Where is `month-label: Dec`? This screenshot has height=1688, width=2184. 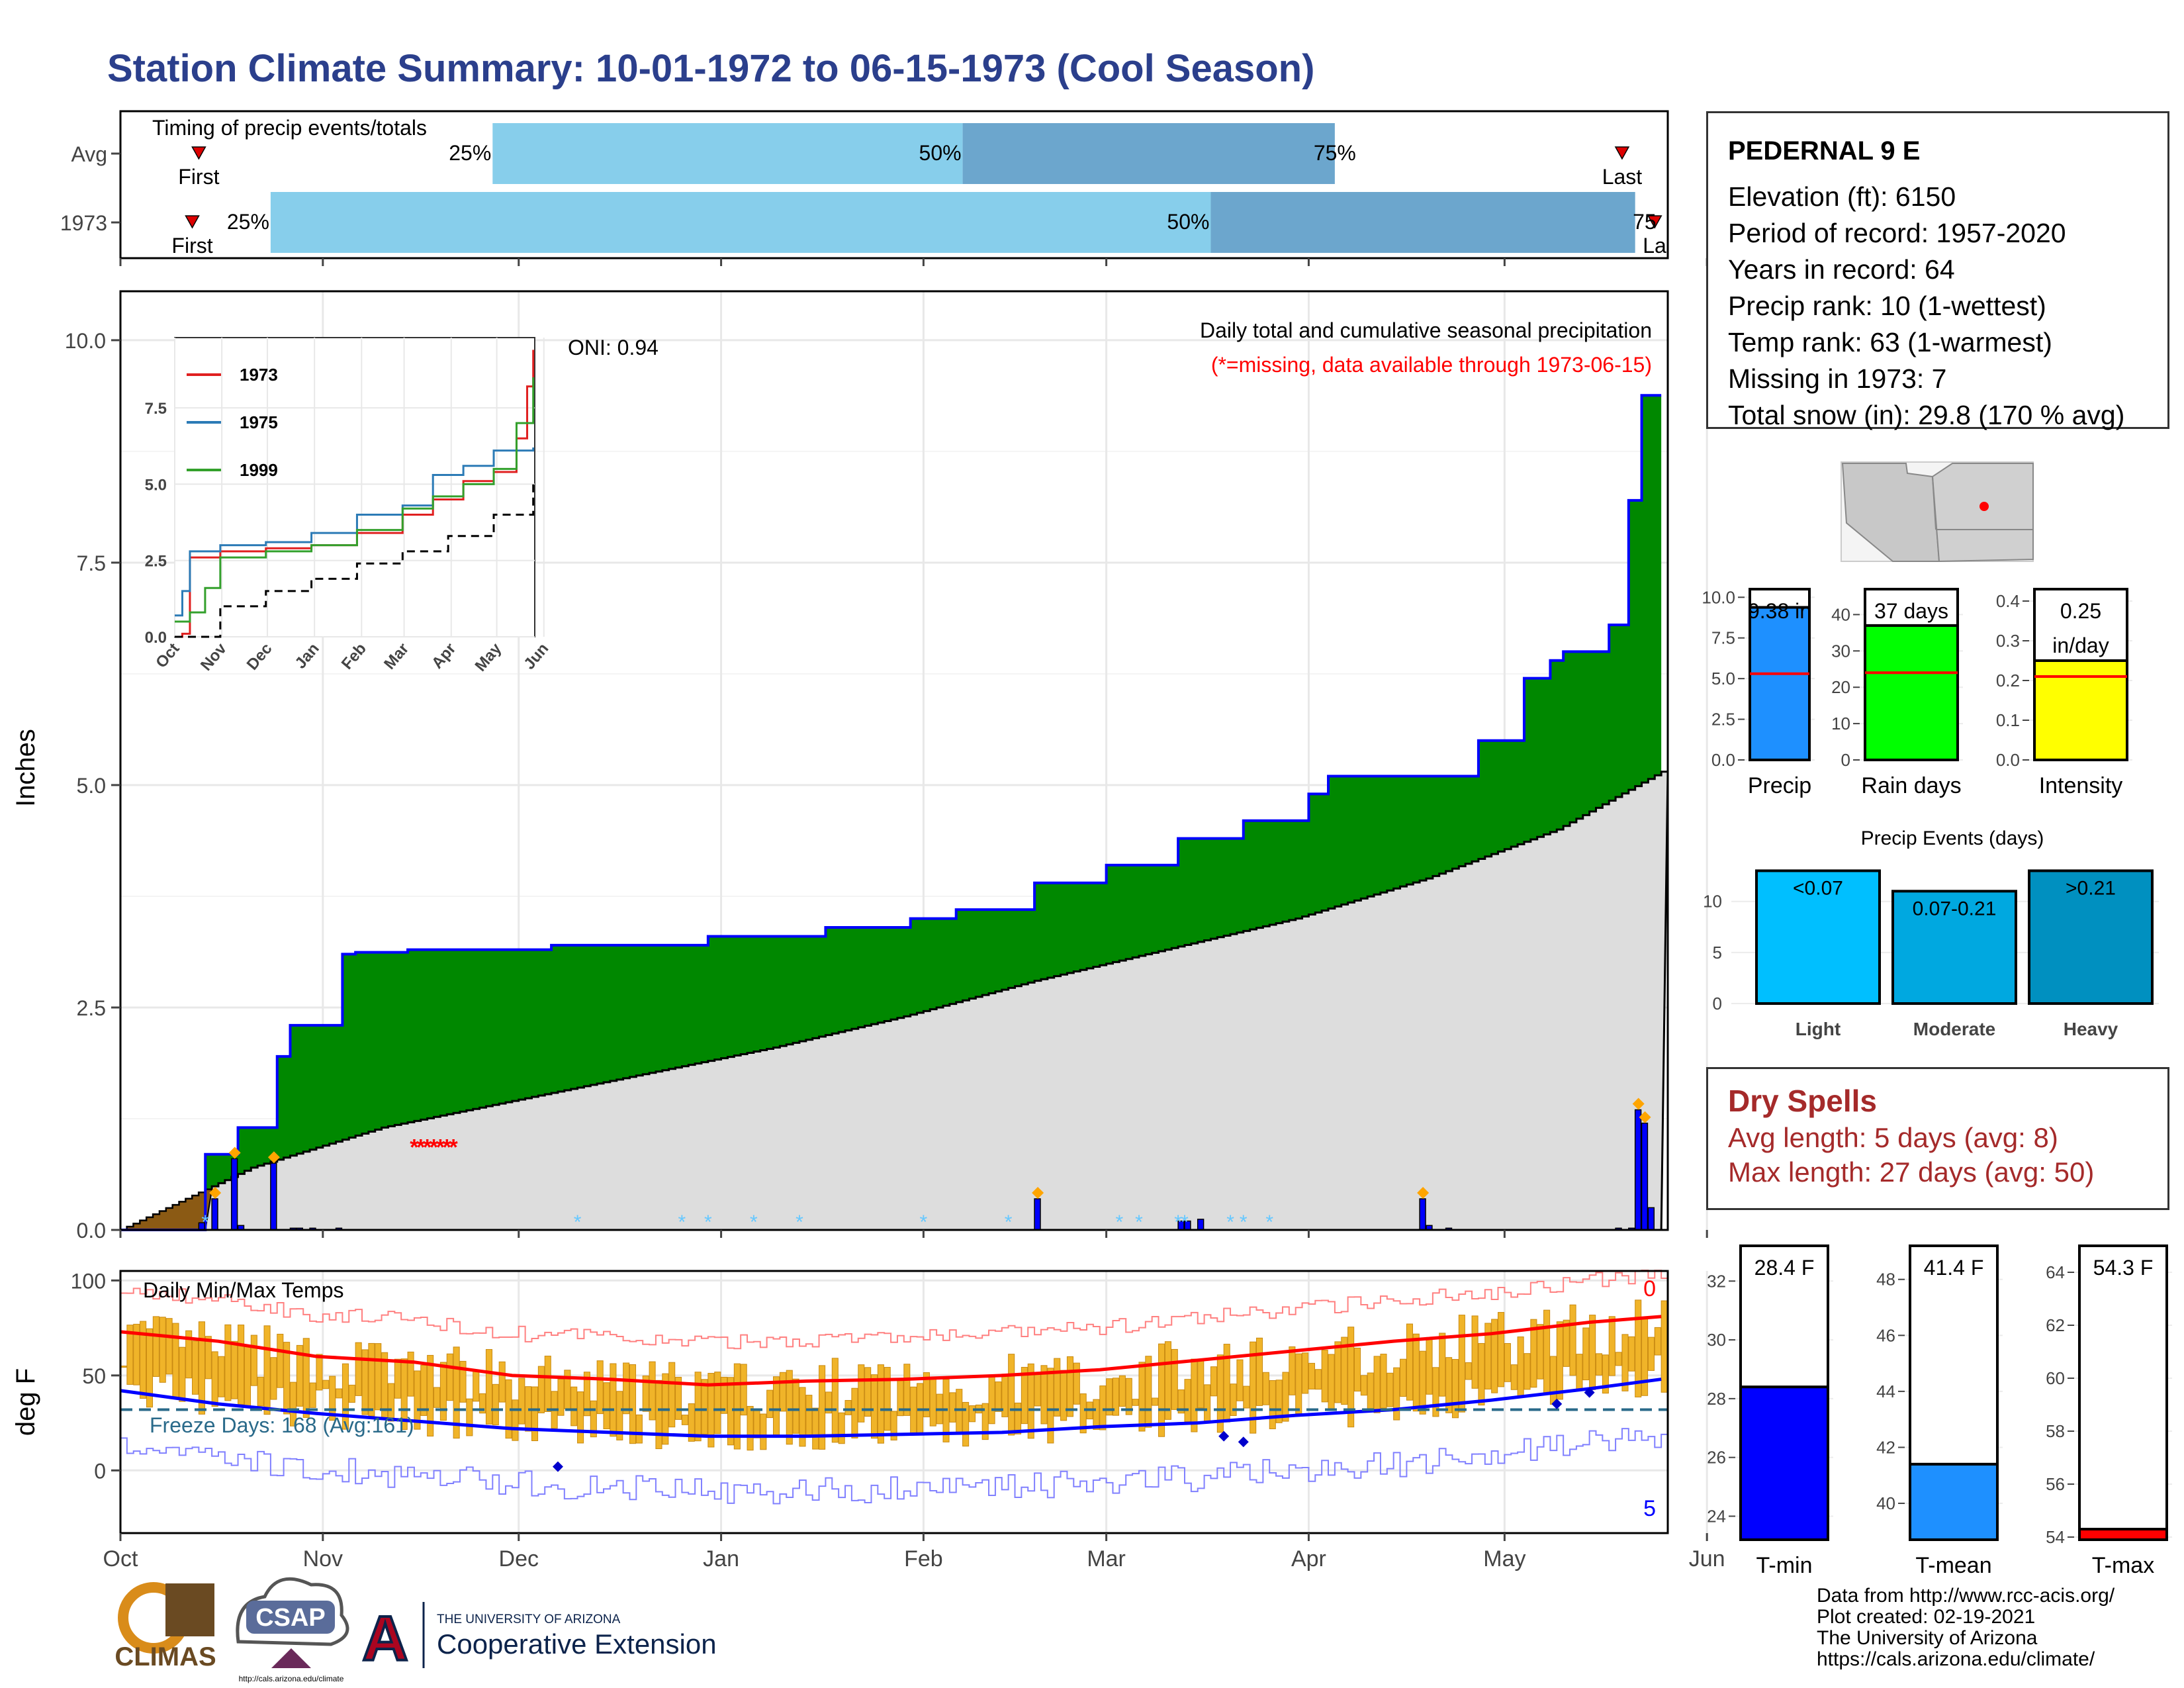
month-label: Dec is located at coordinates (519, 1558).